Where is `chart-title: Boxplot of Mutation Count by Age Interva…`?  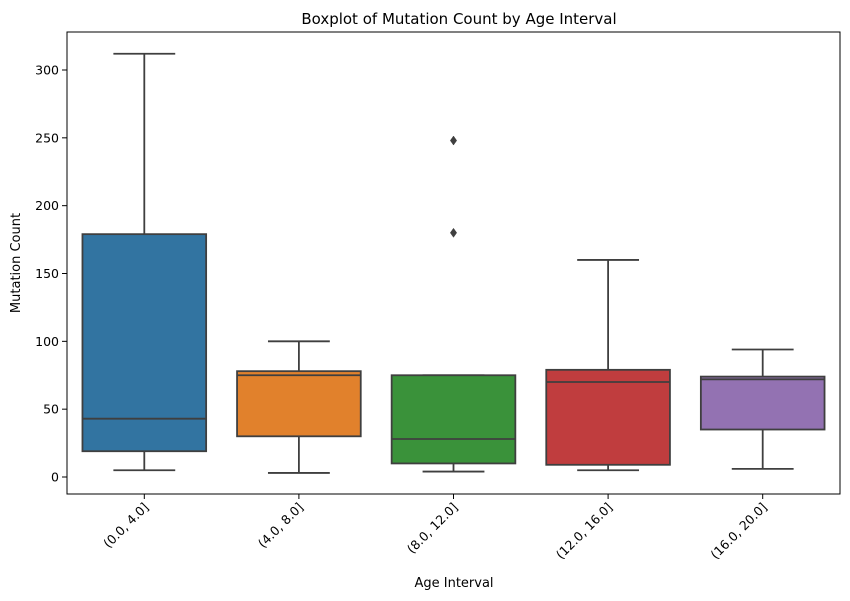 chart-title: Boxplot of Mutation Count by Age Interva… is located at coordinates (458, 19).